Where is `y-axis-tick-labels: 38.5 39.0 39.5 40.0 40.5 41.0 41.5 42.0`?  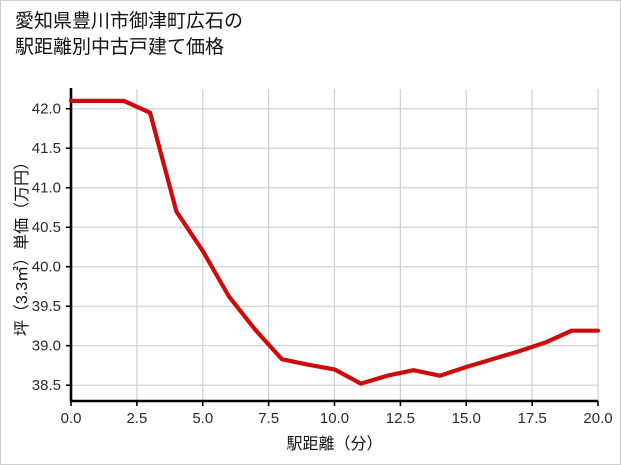 y-axis-tick-labels: 38.5 39.0 39.5 40.0 40.5 41.0 41.5 42.0 is located at coordinates (46, 247).